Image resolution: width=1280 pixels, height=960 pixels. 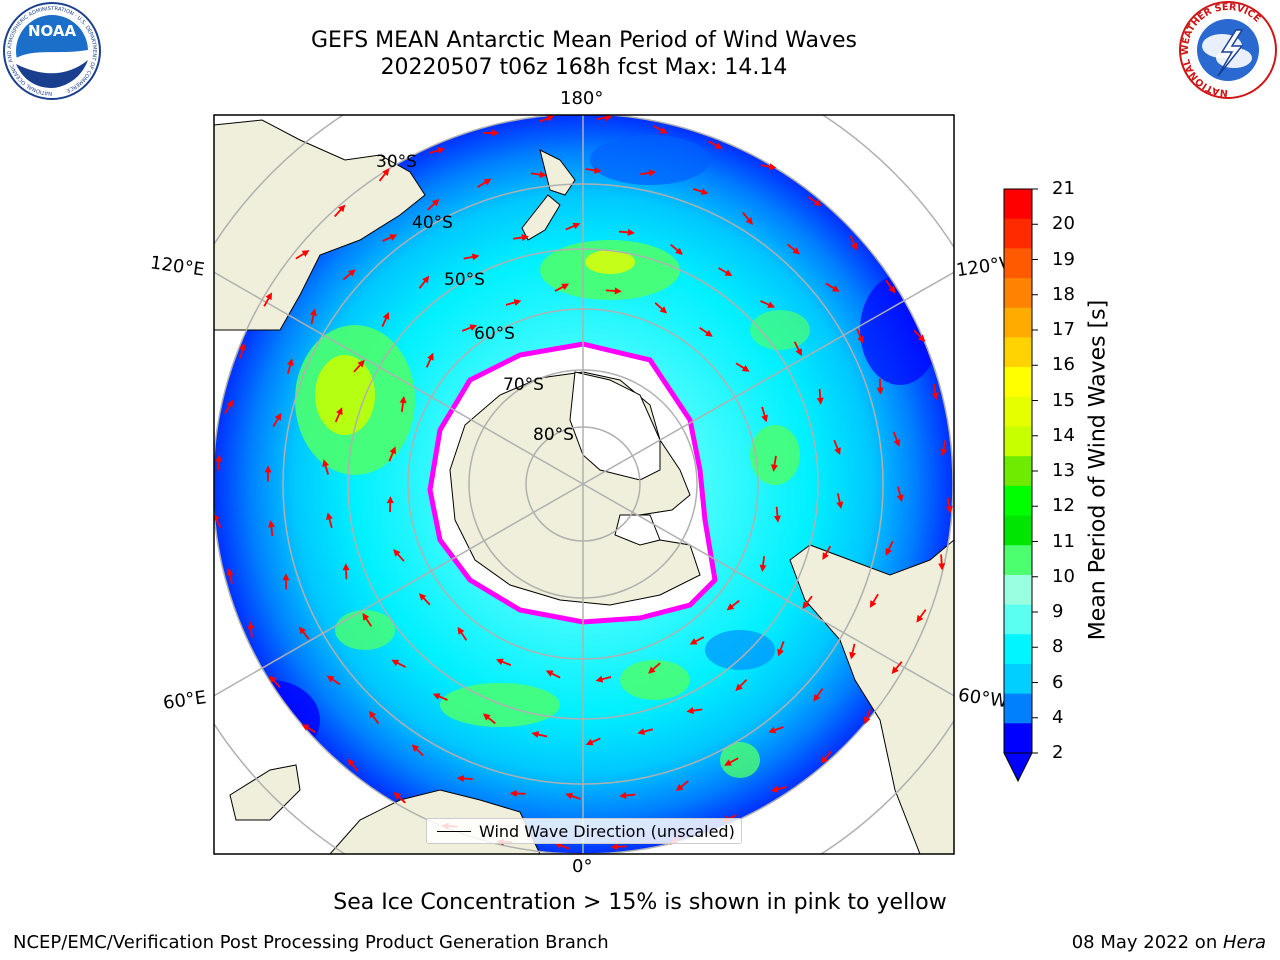 I want to click on colorbar-tick-label: 19, so click(x=1063, y=259).